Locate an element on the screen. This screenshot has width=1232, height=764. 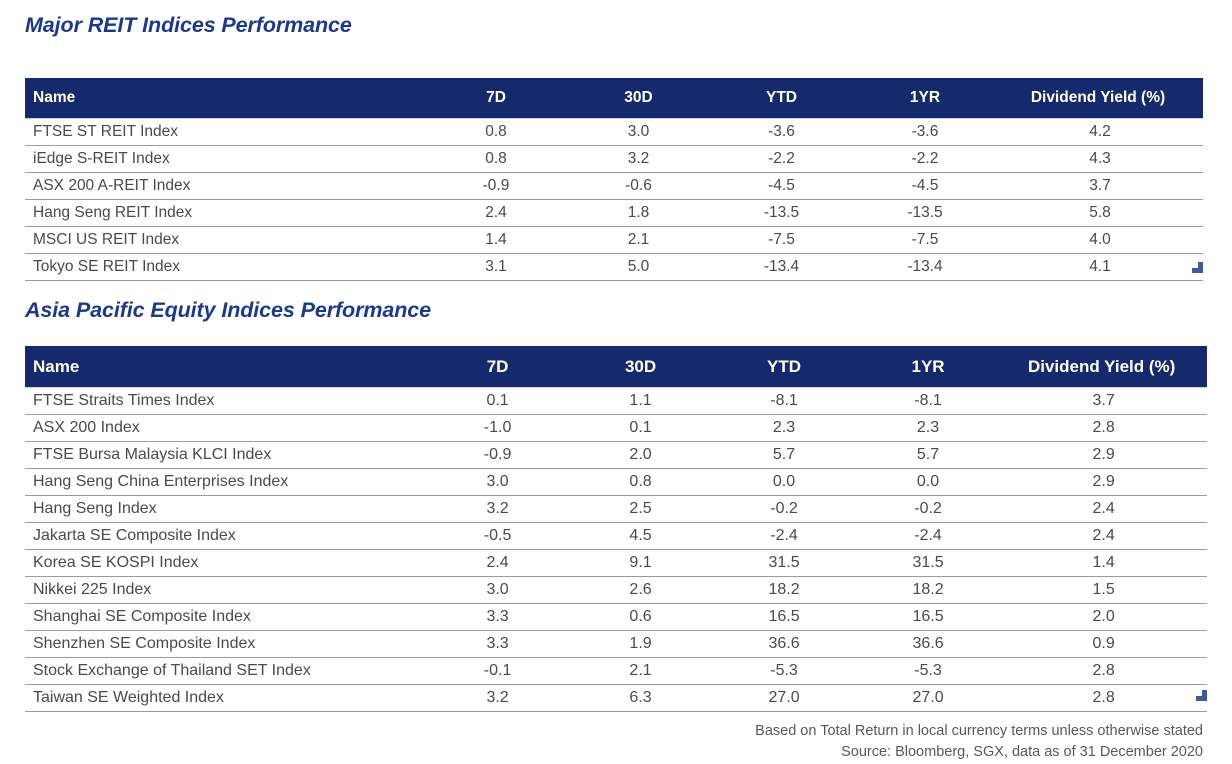
cell-dividend-yield: 1.4 is located at coordinates (1103, 563).